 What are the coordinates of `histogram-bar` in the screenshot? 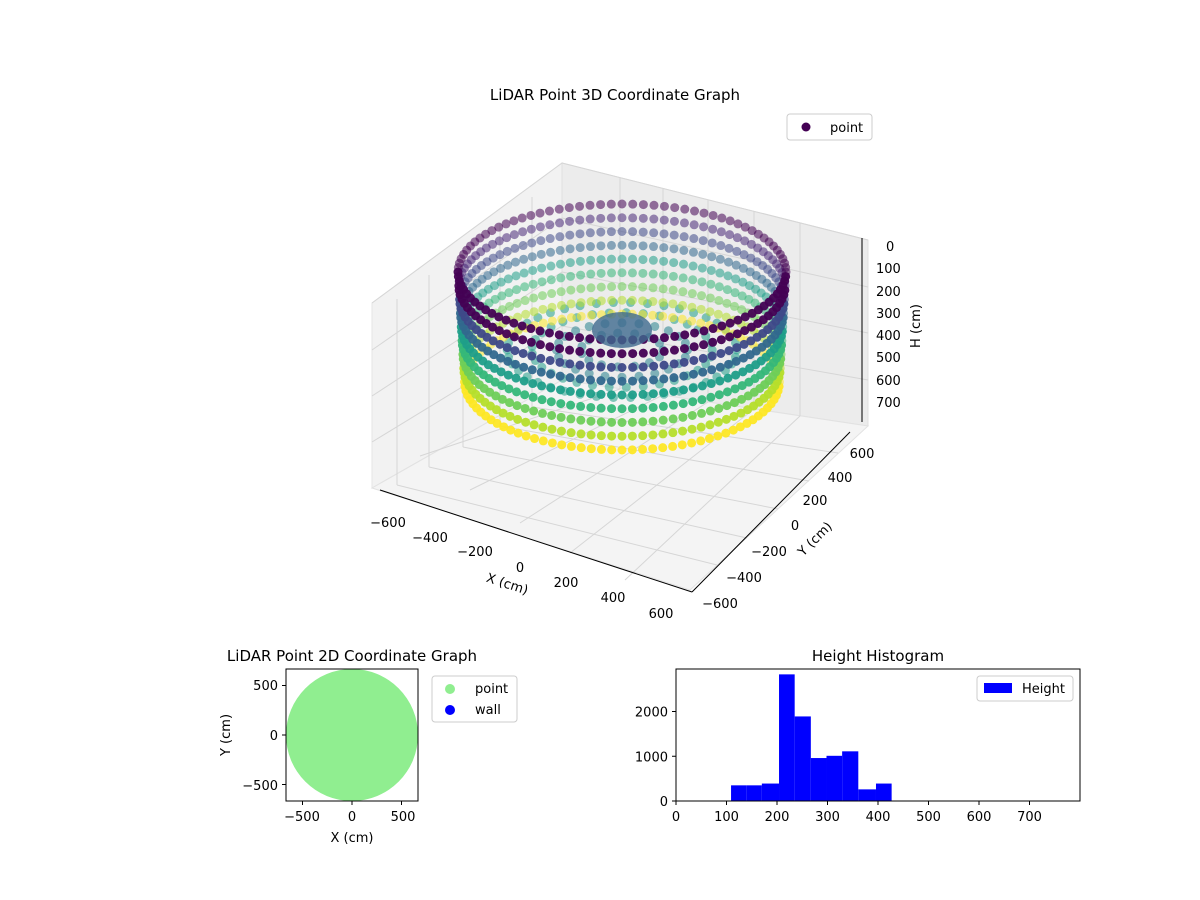 It's located at (739, 793).